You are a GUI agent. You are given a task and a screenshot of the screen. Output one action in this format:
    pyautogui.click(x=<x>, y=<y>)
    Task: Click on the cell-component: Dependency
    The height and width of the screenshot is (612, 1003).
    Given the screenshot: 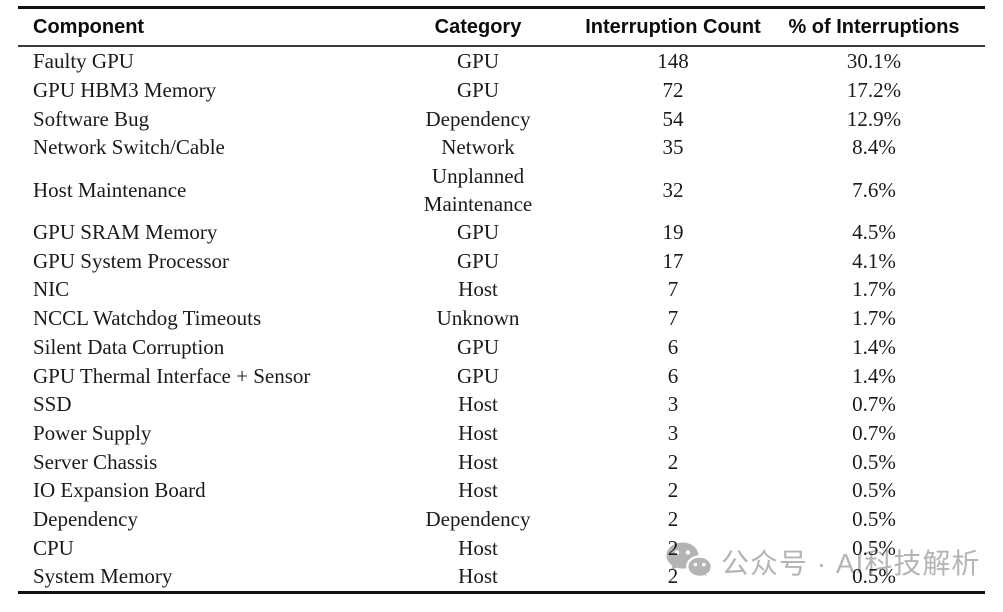 What is the action you would take?
    pyautogui.click(x=195, y=519)
    